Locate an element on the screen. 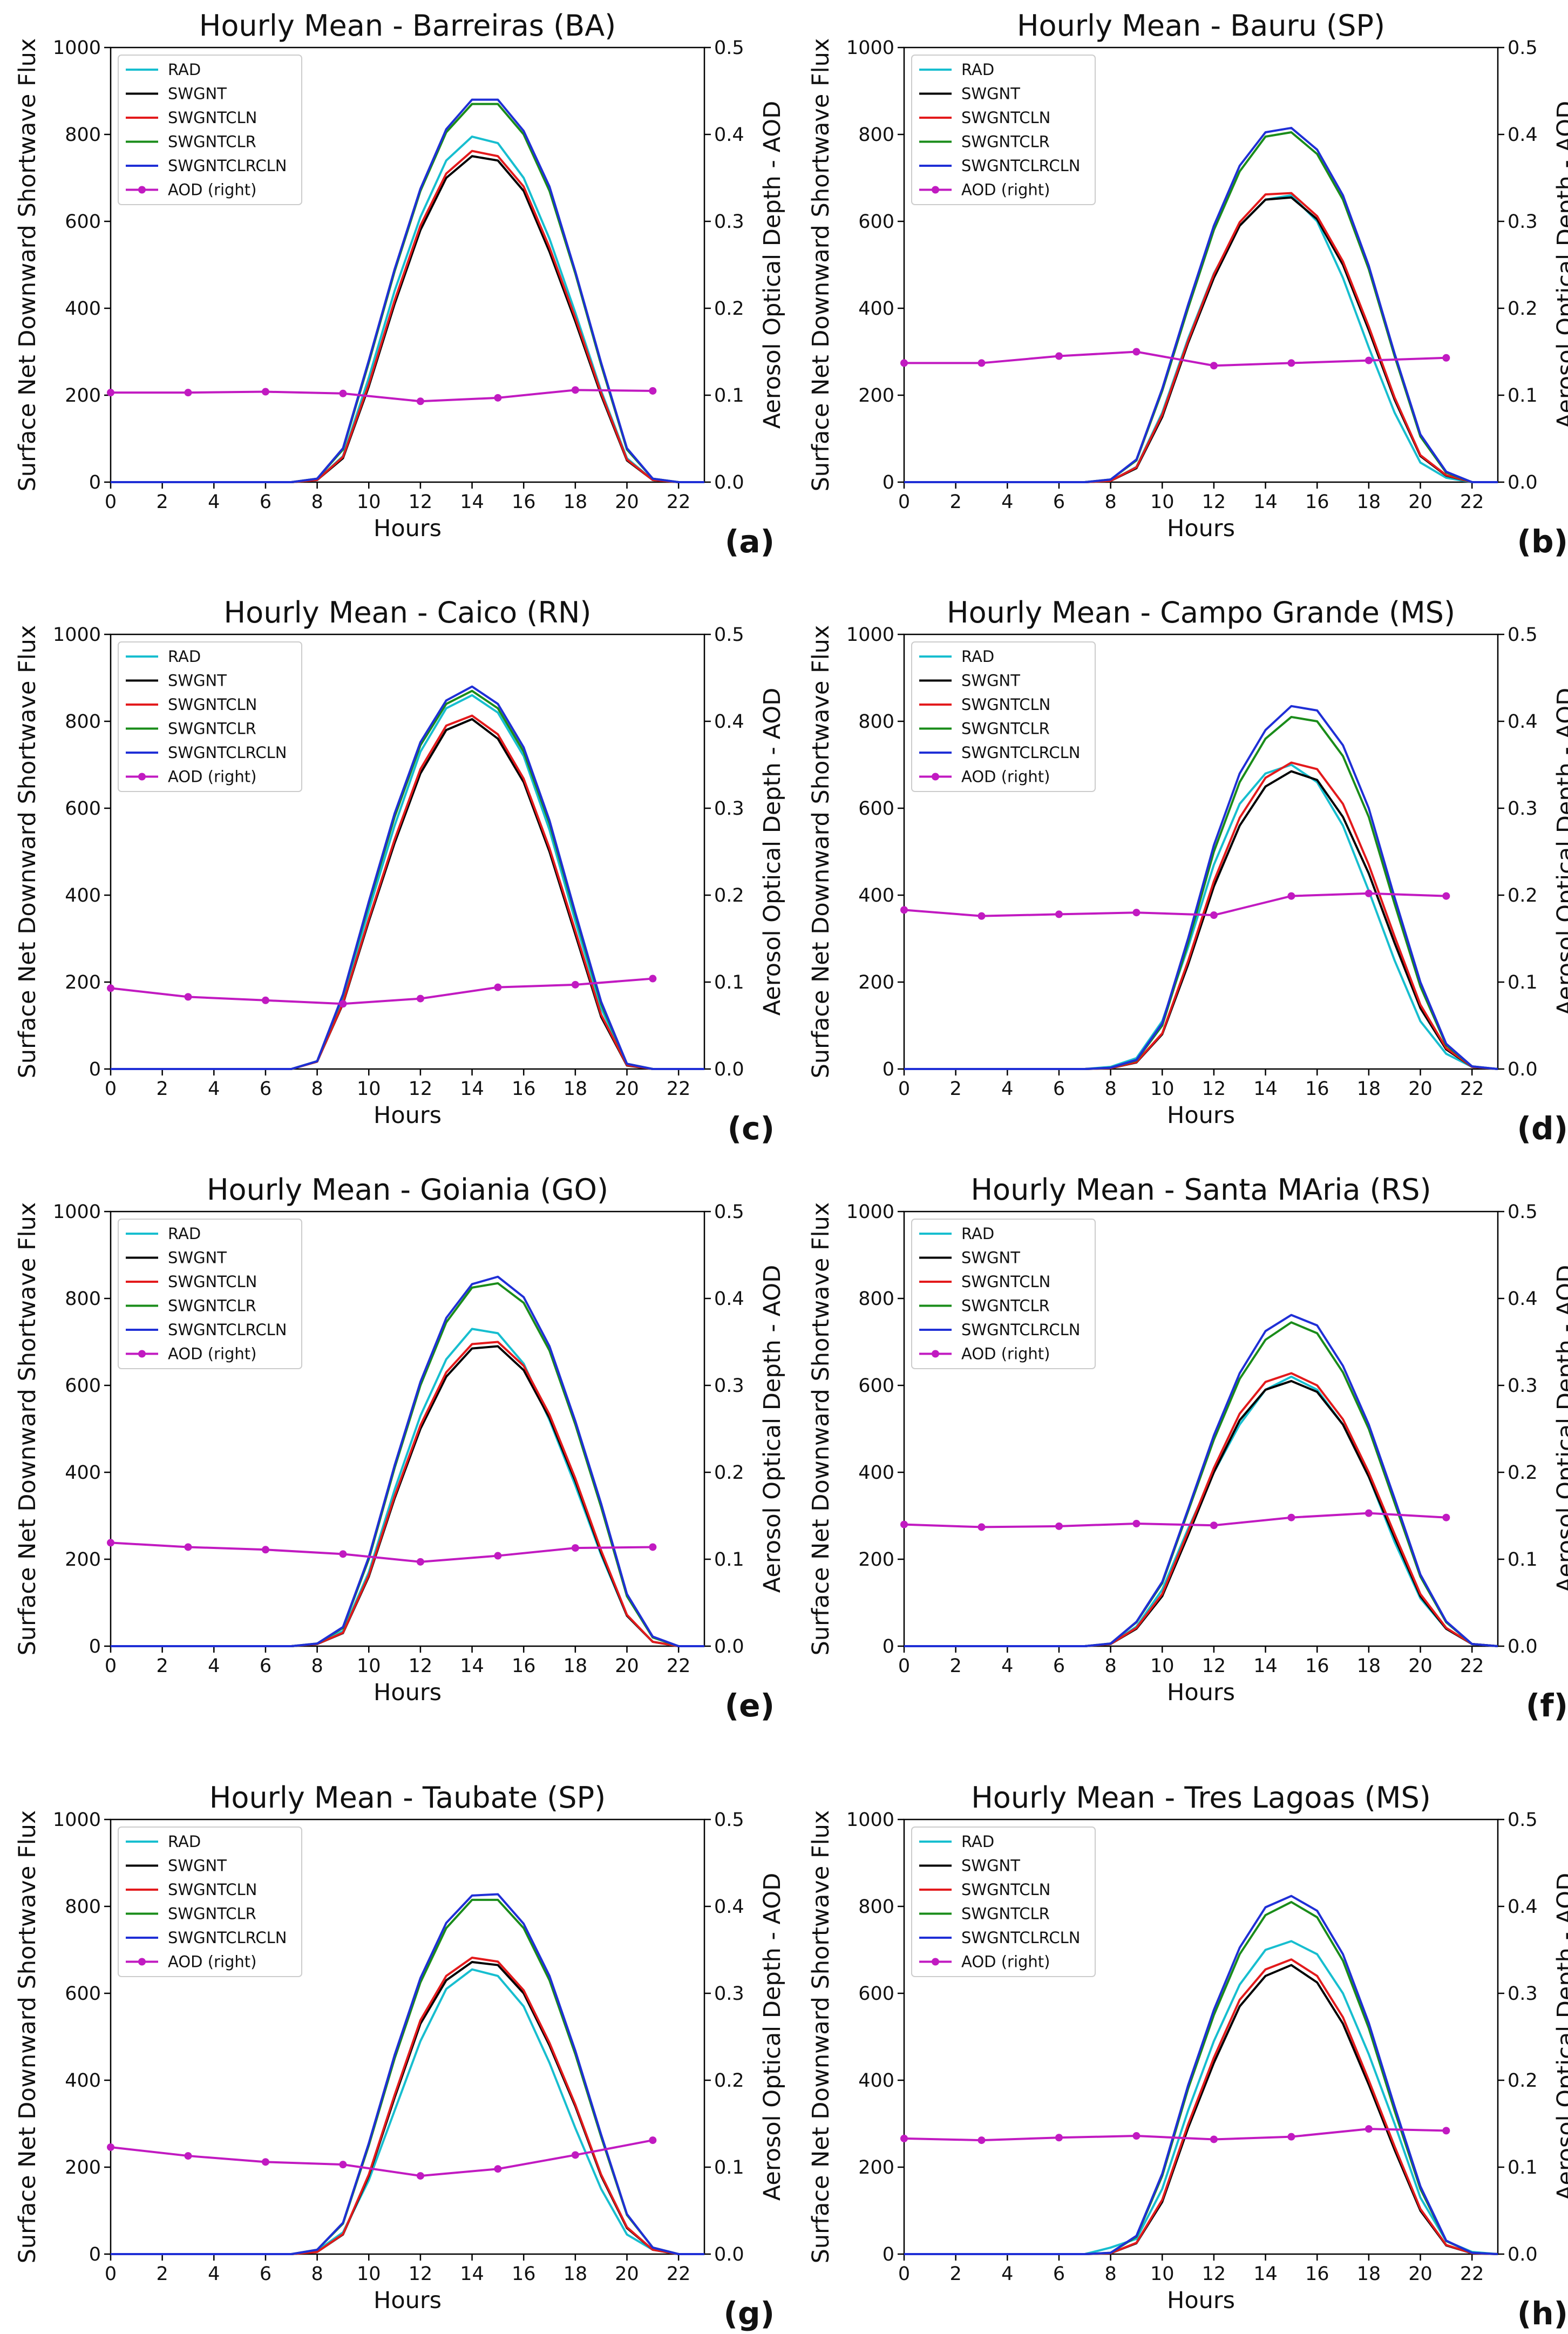  chart-title: Hourly Mean - Santa MAria (RS) is located at coordinates (1200, 1190).